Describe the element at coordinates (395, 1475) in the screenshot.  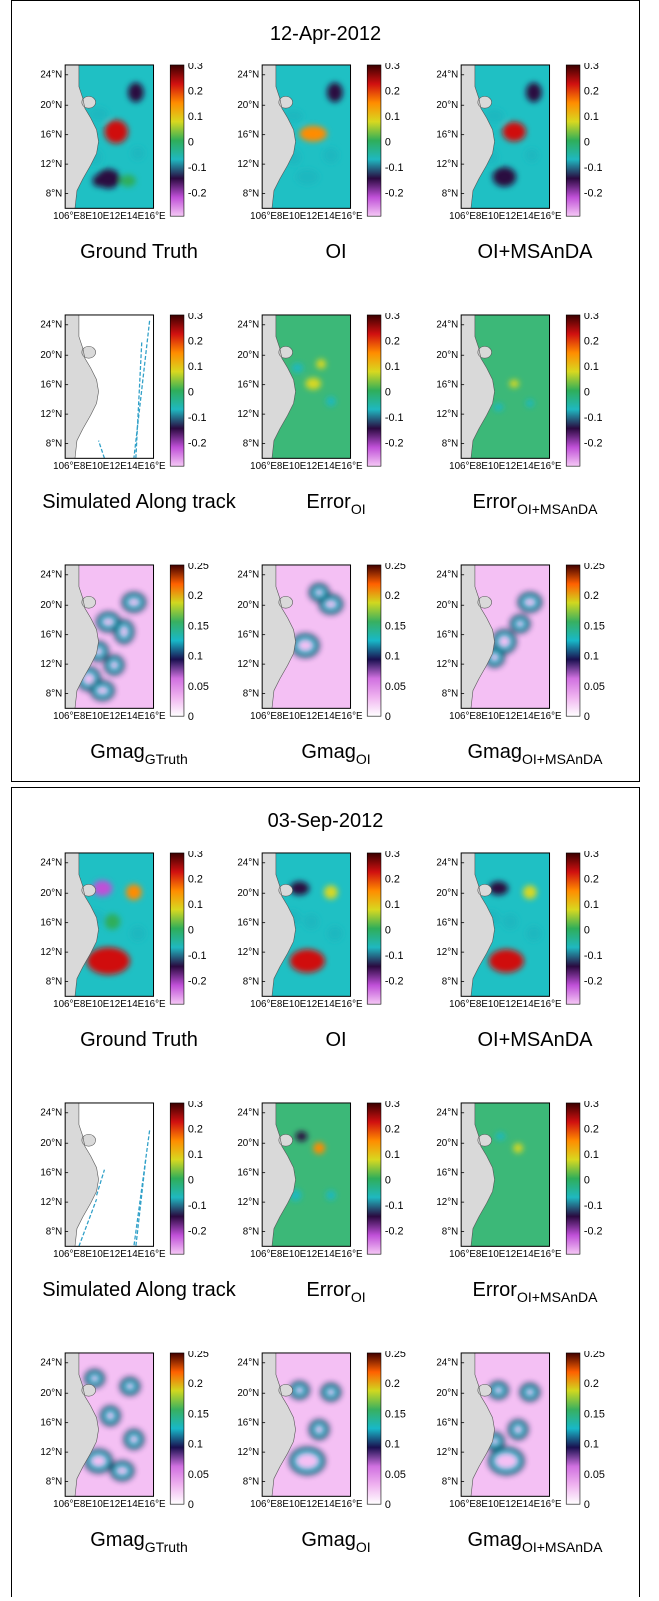
I see `colorbar-tick-label: 0.05` at that location.